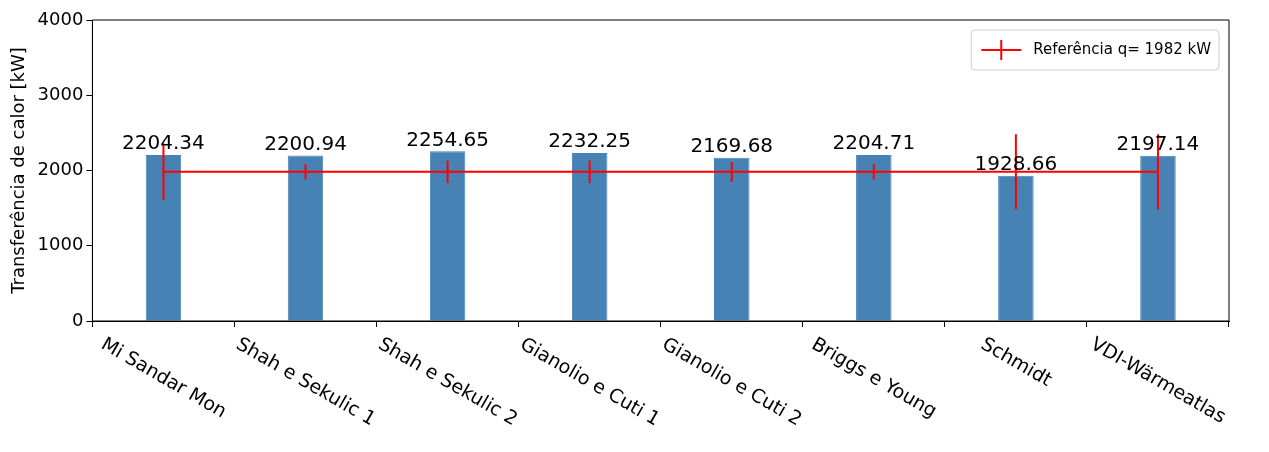  I want to click on y-tick-label: 0, so click(77, 319).